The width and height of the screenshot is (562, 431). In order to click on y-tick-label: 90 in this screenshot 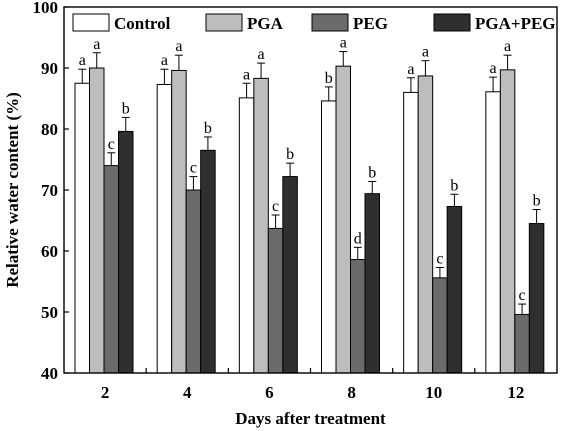, I will do `click(49, 68)`.